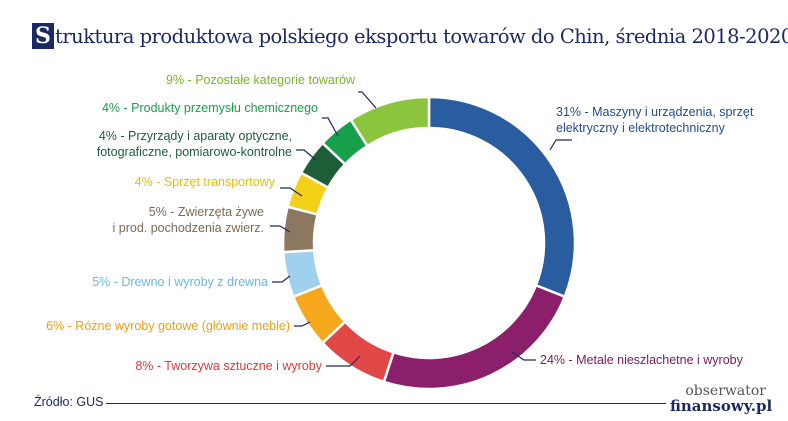  Describe the element at coordinates (43, 36) in the screenshot. I see `title-initial: S` at that location.